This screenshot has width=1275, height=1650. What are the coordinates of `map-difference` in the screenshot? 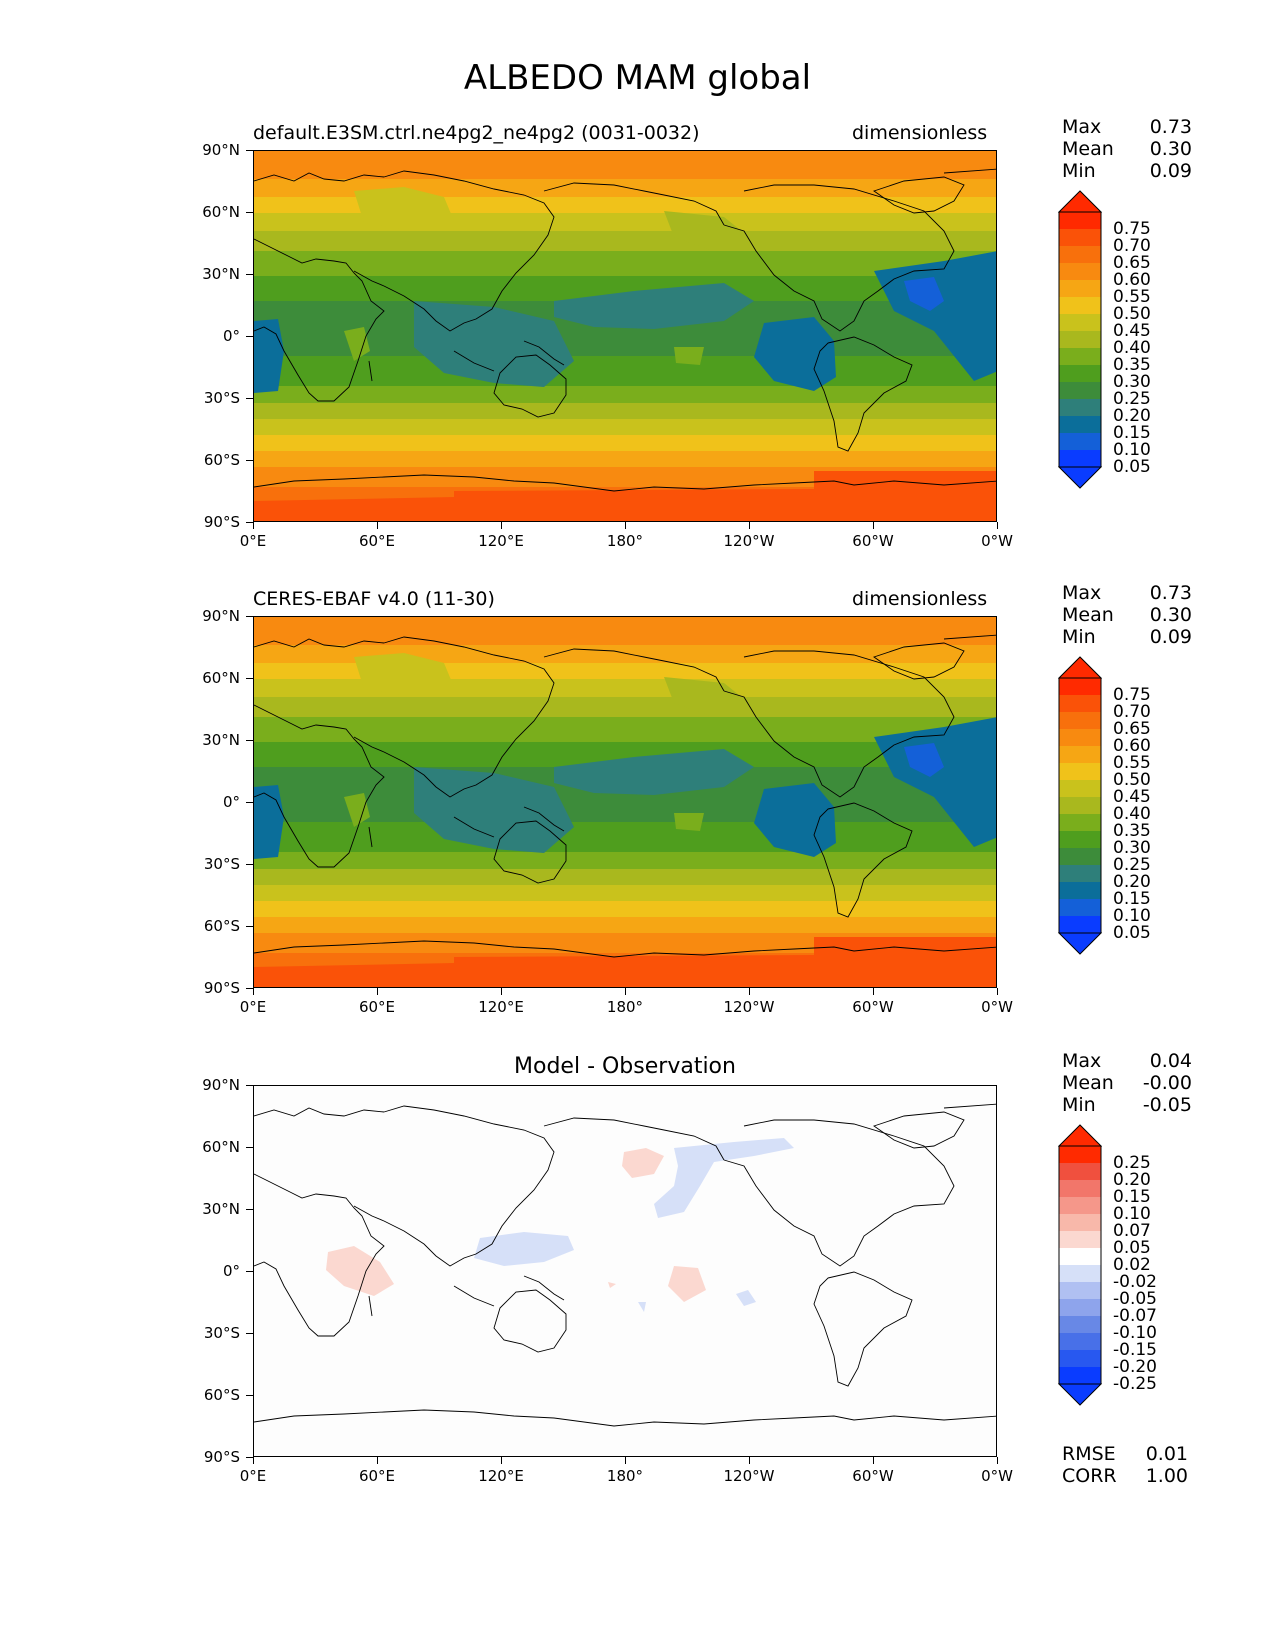 It's located at (625, 1271).